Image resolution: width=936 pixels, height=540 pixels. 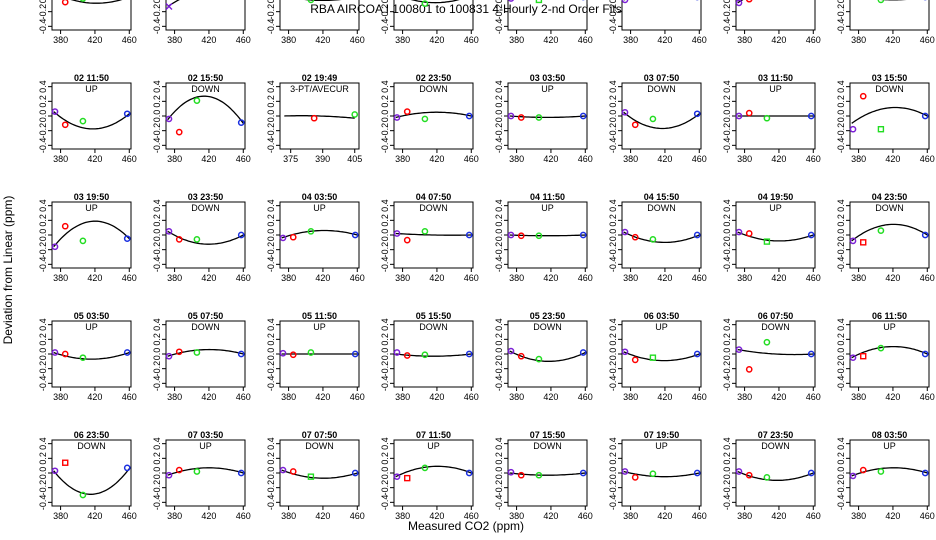 I want to click on x-axis-title: Measured CO2 (ppm), so click(x=466, y=526).